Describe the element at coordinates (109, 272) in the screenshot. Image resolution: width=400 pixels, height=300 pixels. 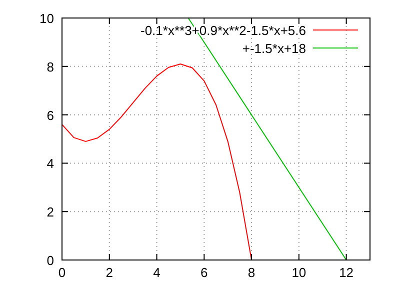
I see `x-tick-label: 2` at that location.